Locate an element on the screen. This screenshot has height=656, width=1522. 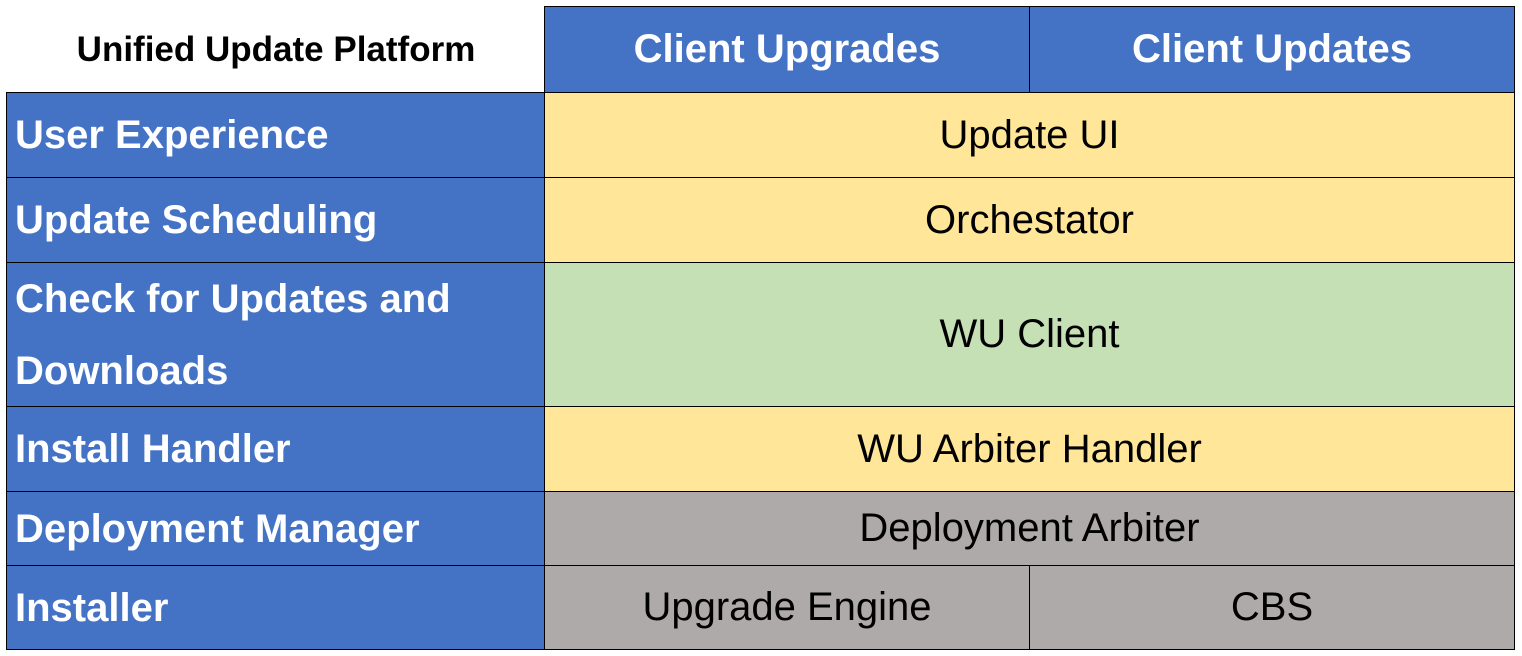
row-label-update-scheduling: Update Scheduling is located at coordinates (275, 220).